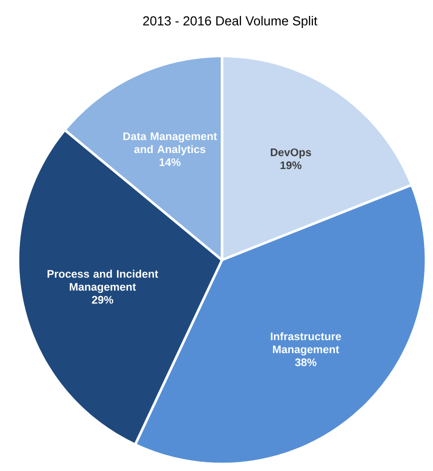  I want to click on data-label: 14%, so click(170, 162).